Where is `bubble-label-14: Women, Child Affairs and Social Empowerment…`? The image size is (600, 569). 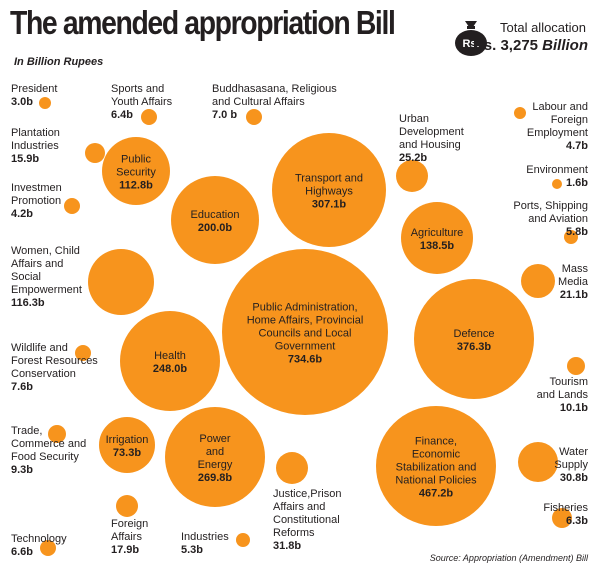 bubble-label-14: Women, Child Affairs and Social Empowerment… is located at coordinates (46, 277).